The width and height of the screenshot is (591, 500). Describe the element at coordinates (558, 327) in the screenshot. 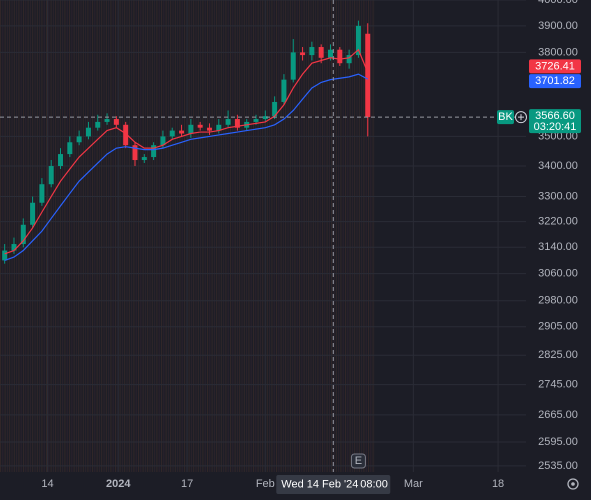

I see `y-tick-label: 2905.00` at that location.